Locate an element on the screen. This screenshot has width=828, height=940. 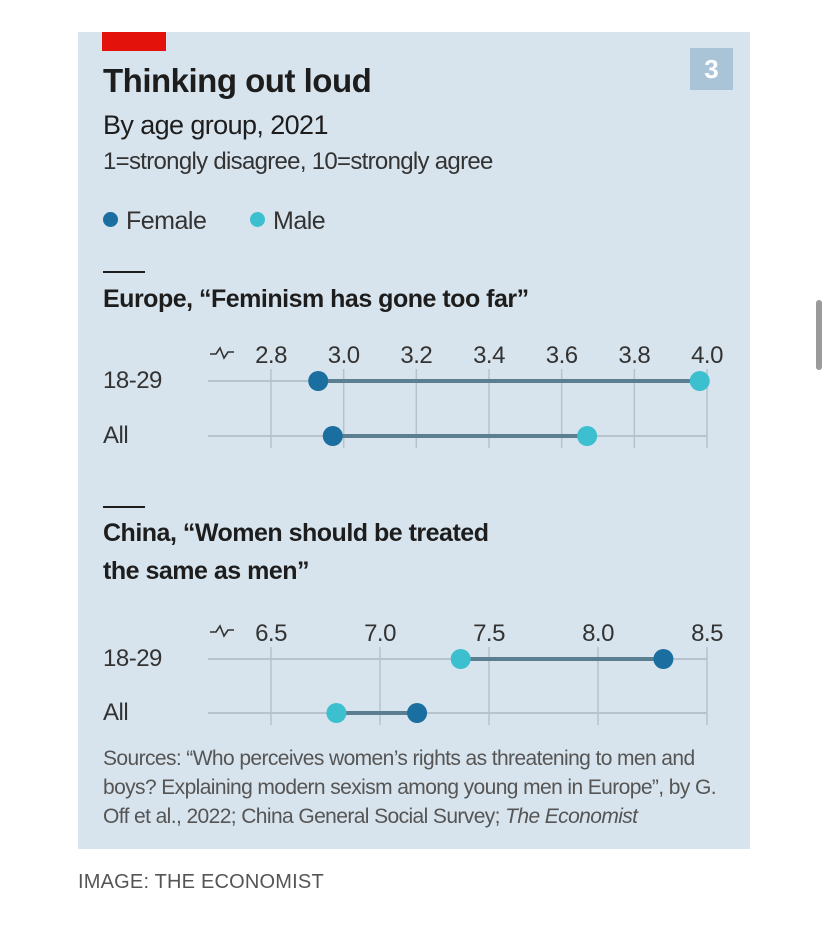
europe-panel-title: Europe, “Feminism has gone too far” is located at coordinates (316, 299).